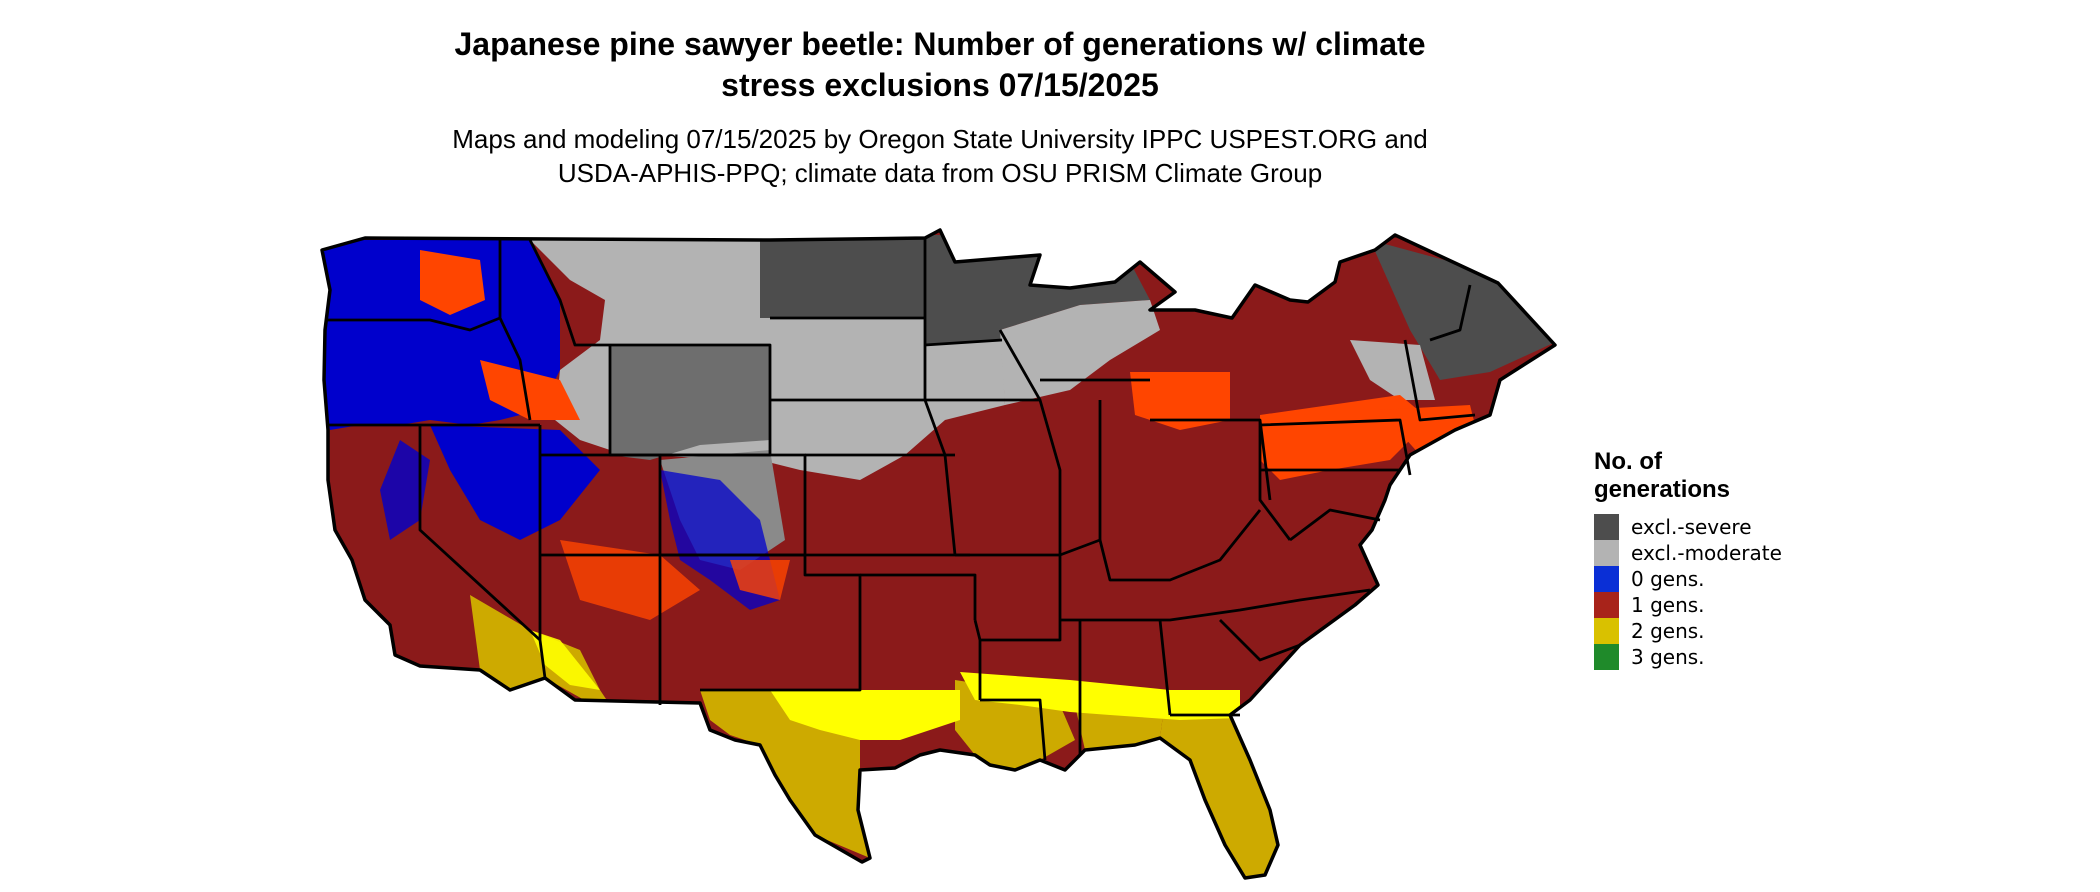 The width and height of the screenshot is (2100, 892). What do you see at coordinates (1180, 401) in the screenshot?
I see `zone-highlight-michigan` at bounding box center [1180, 401].